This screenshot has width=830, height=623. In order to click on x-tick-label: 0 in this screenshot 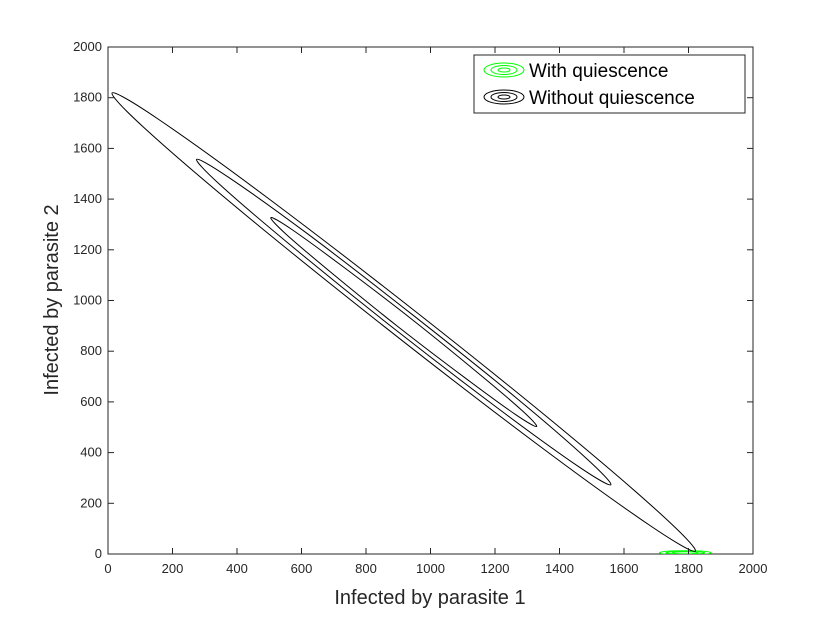, I will do `click(107, 568)`.